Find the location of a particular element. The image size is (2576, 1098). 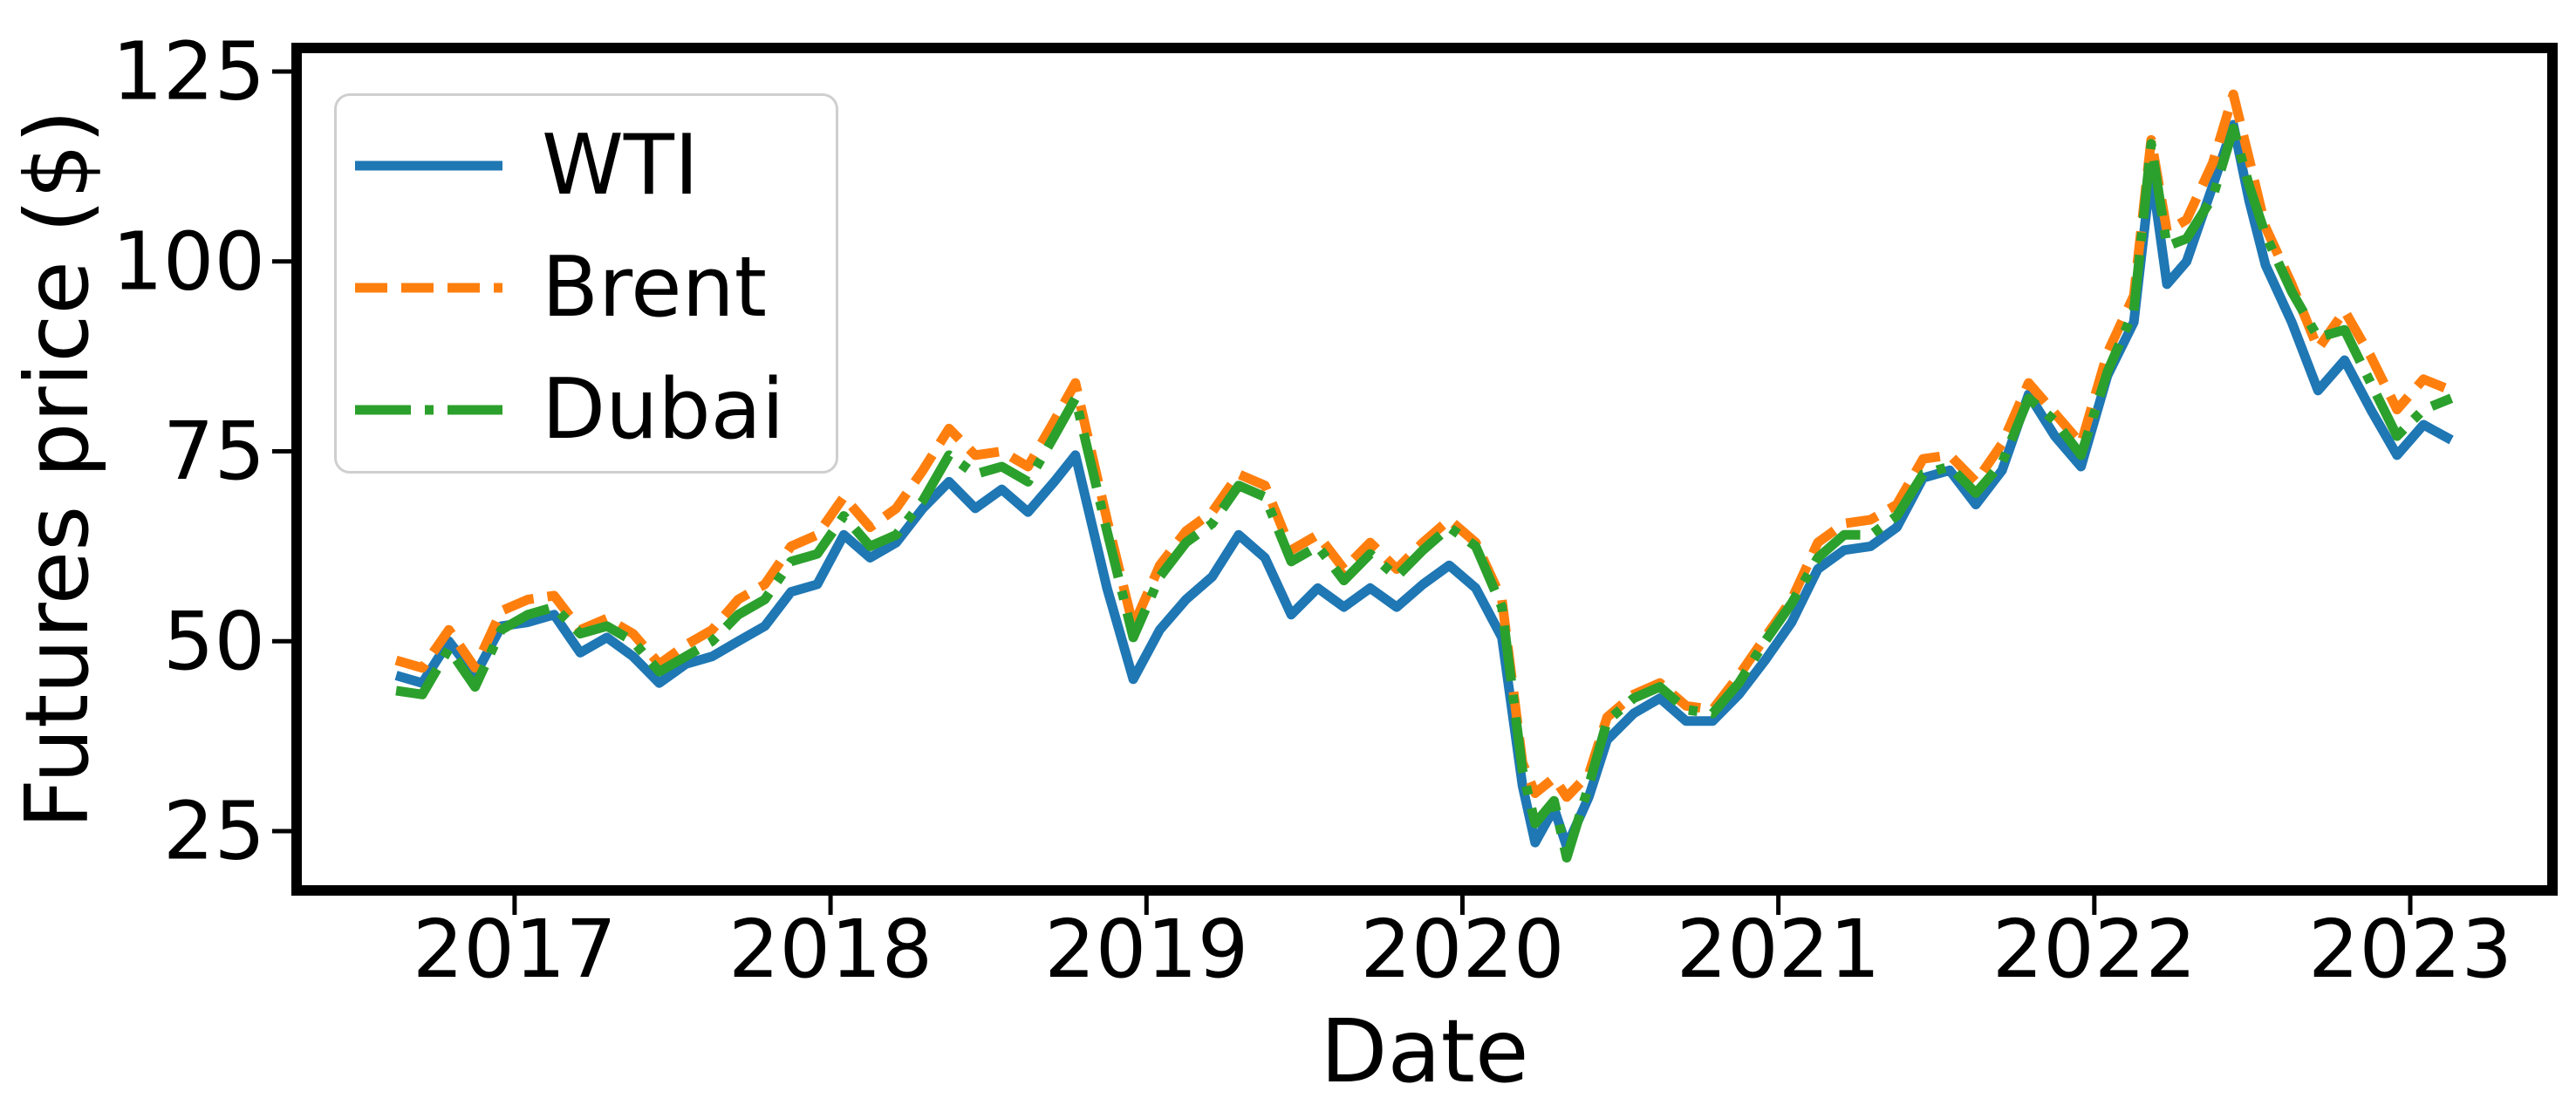

x-tick-label: 2020 is located at coordinates (1462, 949).